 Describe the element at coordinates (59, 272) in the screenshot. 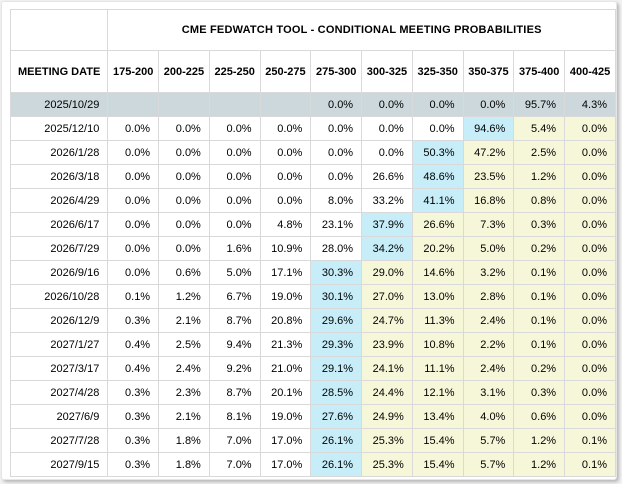

I see `meeting-date-cell: 2026/9/16` at that location.